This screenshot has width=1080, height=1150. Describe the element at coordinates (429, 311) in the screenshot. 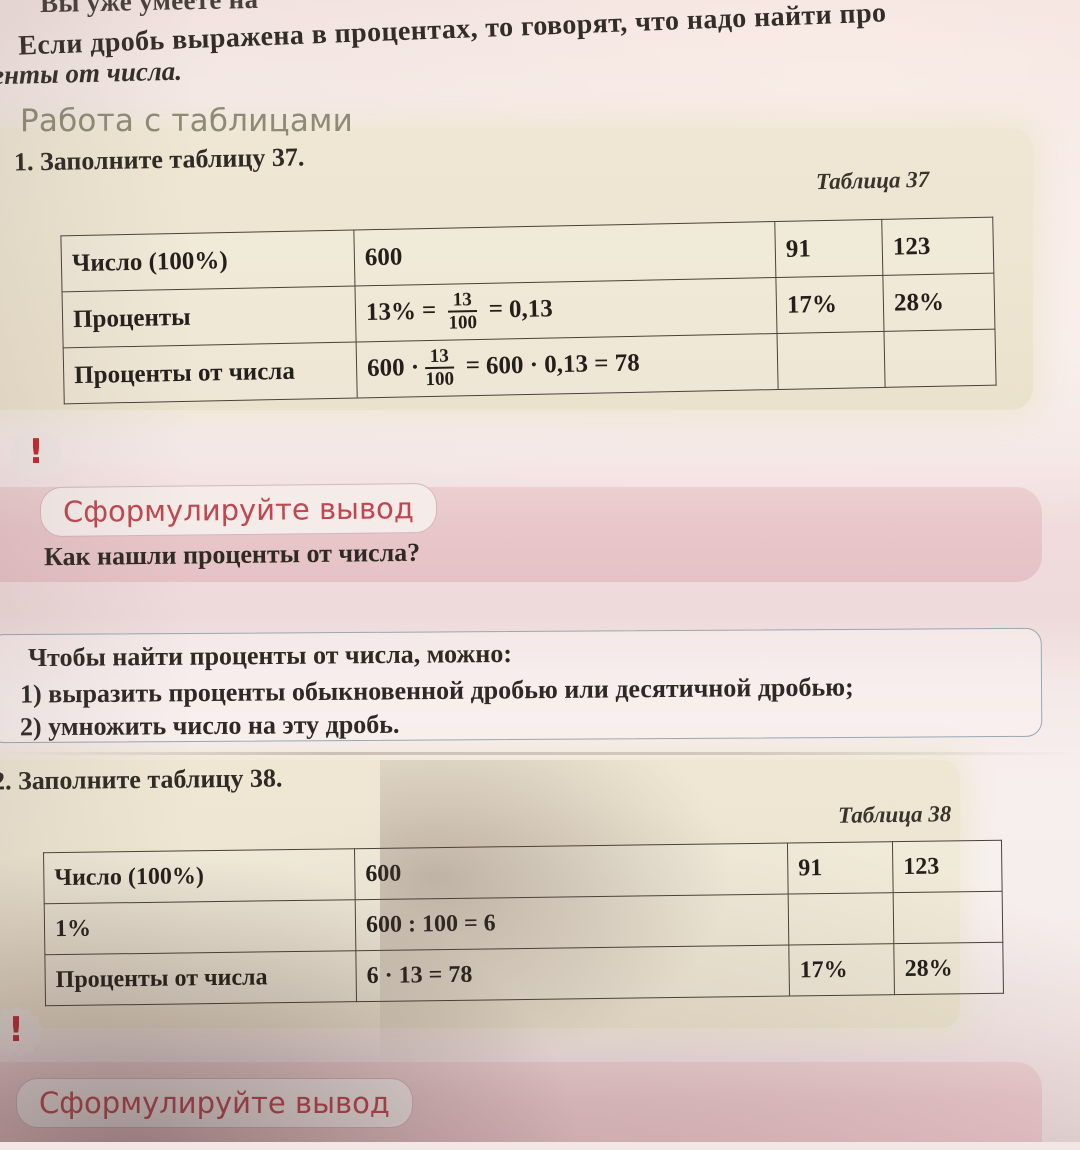

I see `formula-equals-1: =` at that location.